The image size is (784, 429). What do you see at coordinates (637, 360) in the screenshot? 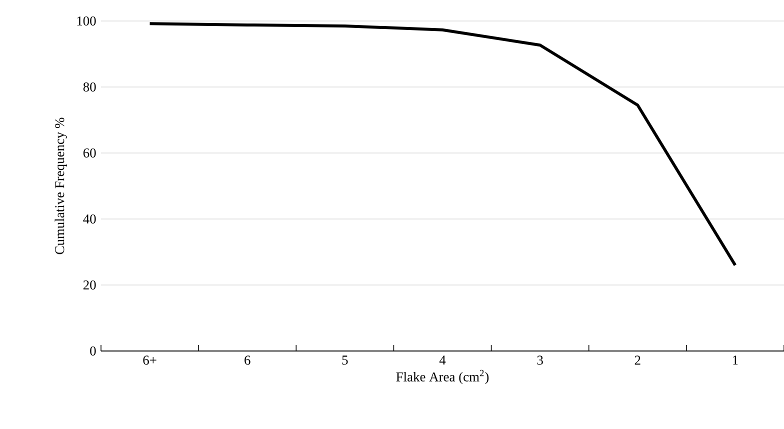
I see `x-tick-label: 2` at bounding box center [637, 360].